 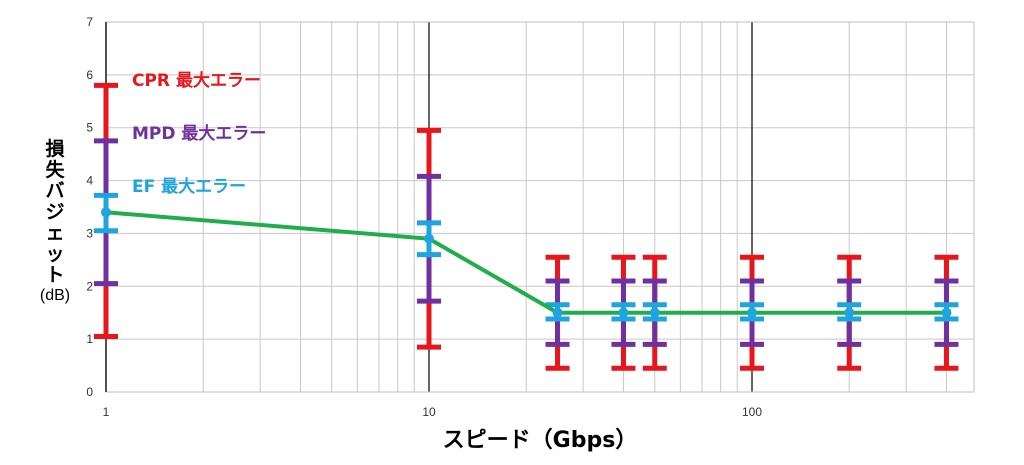 I want to click on y-axis-title-char: バ, so click(x=54, y=191).